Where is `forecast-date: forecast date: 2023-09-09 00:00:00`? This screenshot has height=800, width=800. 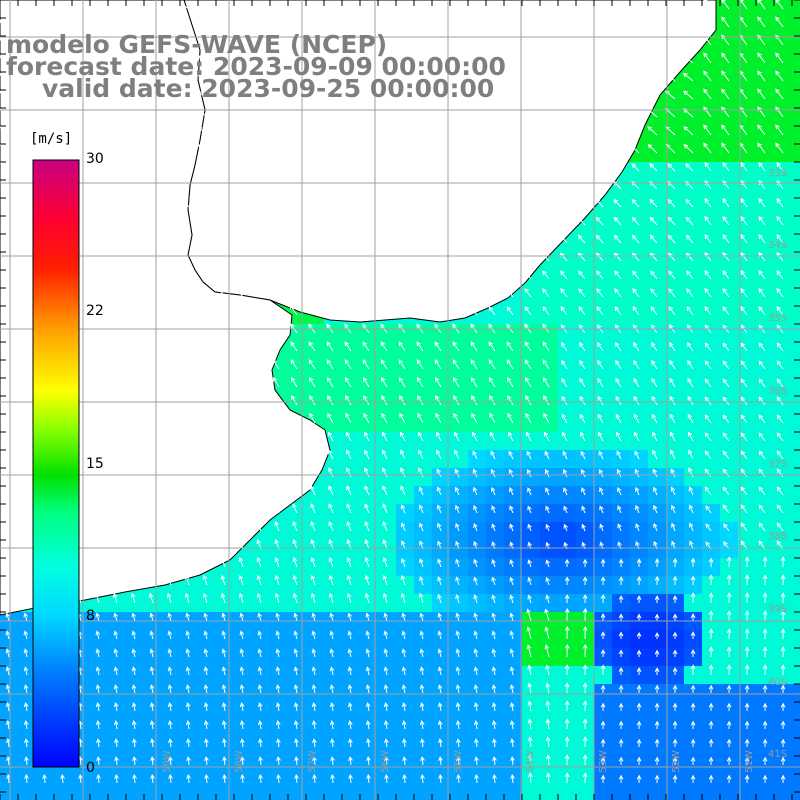 forecast-date: forecast date: 2023-09-09 00:00:00 is located at coordinates (256, 66).